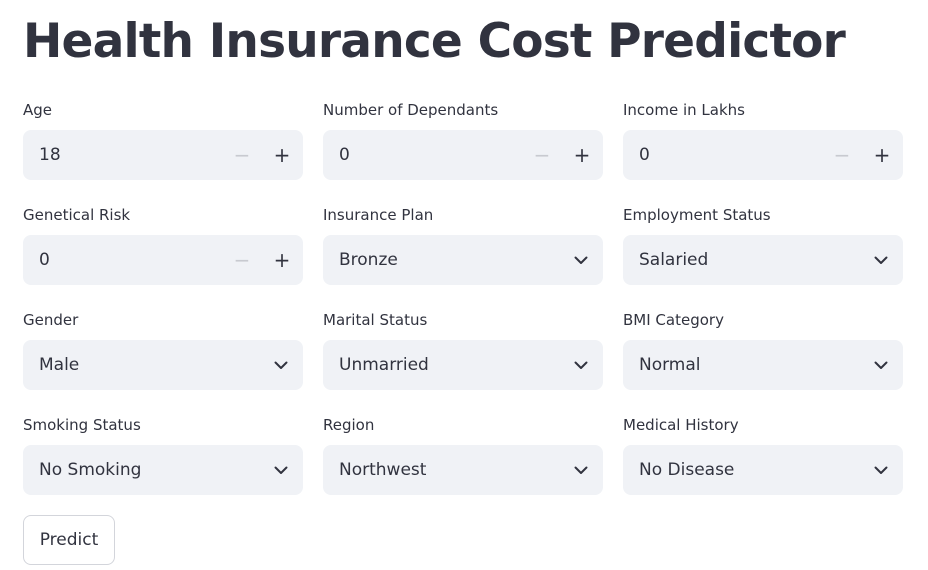 The image size is (928, 570). What do you see at coordinates (674, 260) in the screenshot?
I see `select-value: Salaried` at bounding box center [674, 260].